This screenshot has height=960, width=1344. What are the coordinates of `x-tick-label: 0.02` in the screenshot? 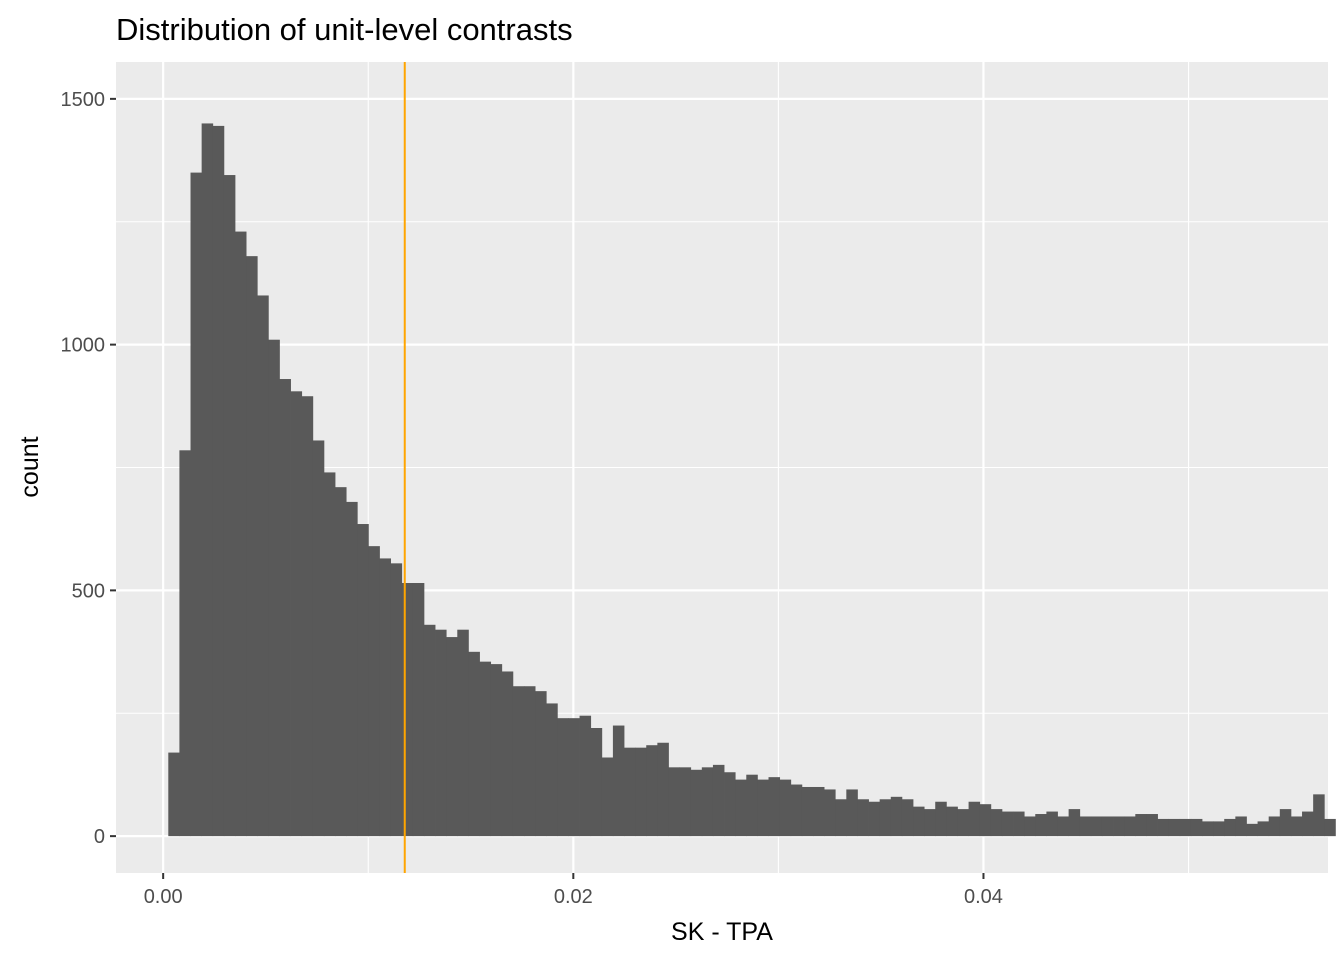 It's located at (573, 897).